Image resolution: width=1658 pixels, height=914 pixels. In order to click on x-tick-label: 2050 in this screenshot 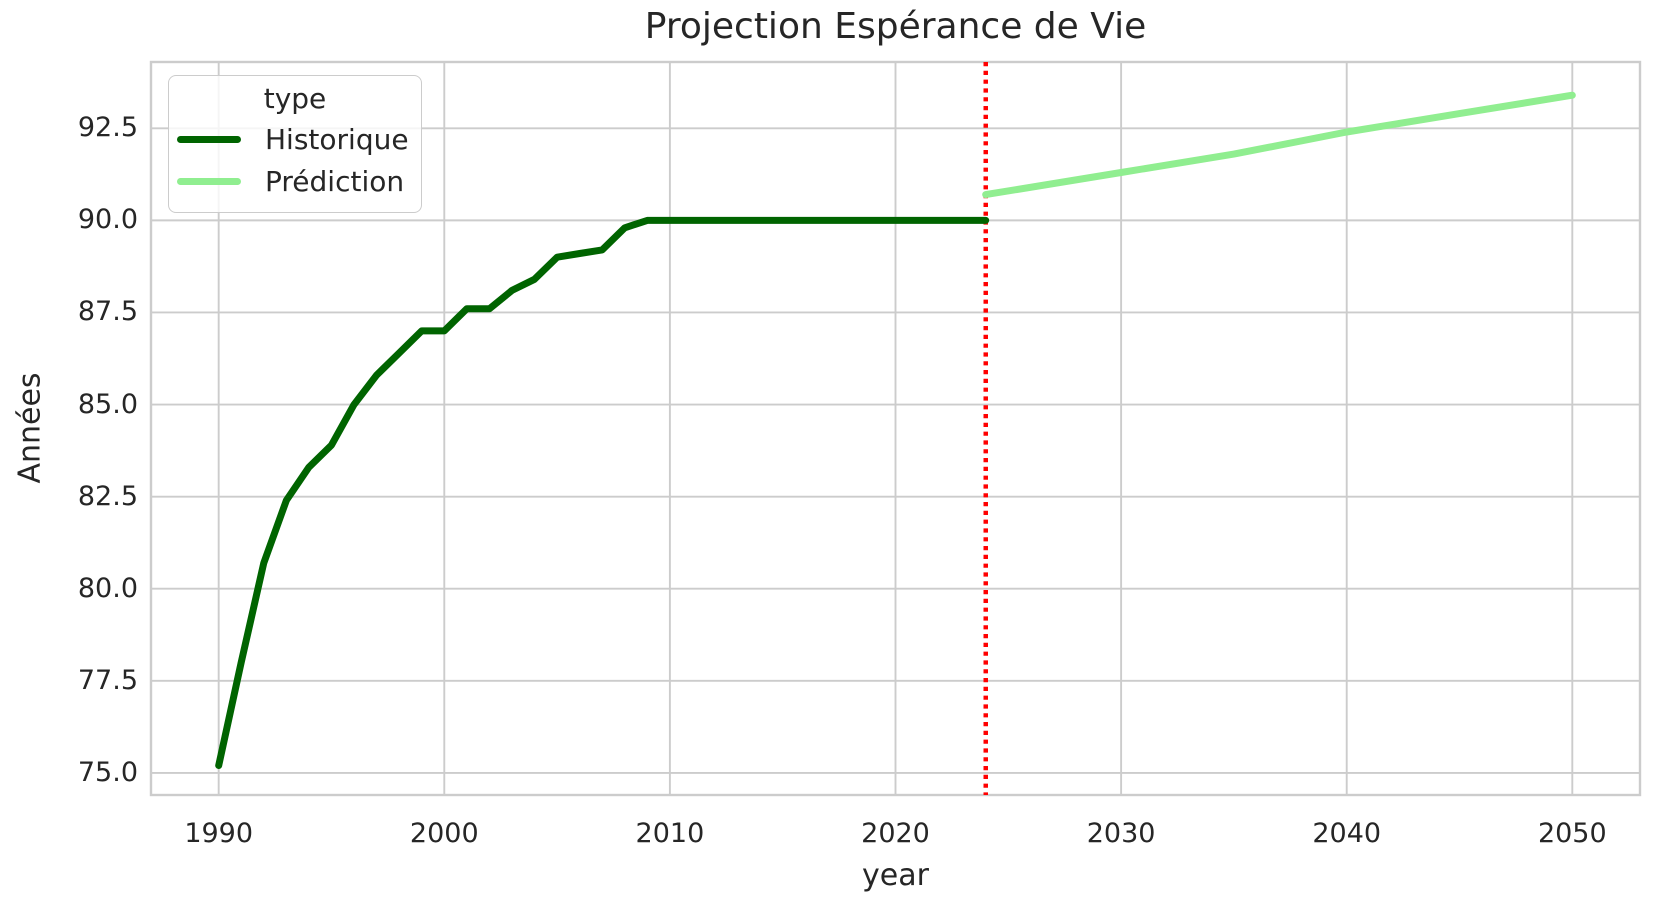, I will do `click(1572, 833)`.